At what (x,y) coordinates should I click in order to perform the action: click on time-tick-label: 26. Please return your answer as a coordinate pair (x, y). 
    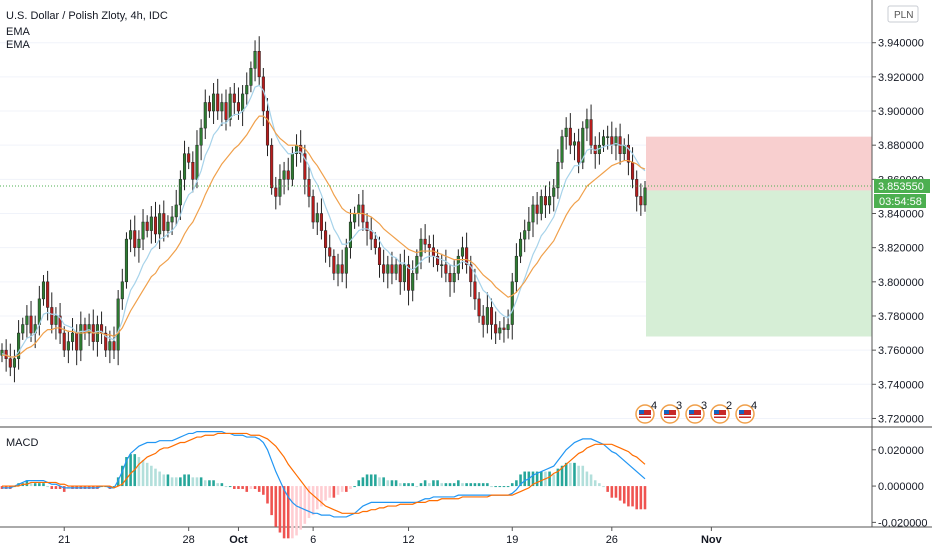
    Looking at the image, I should click on (612, 540).